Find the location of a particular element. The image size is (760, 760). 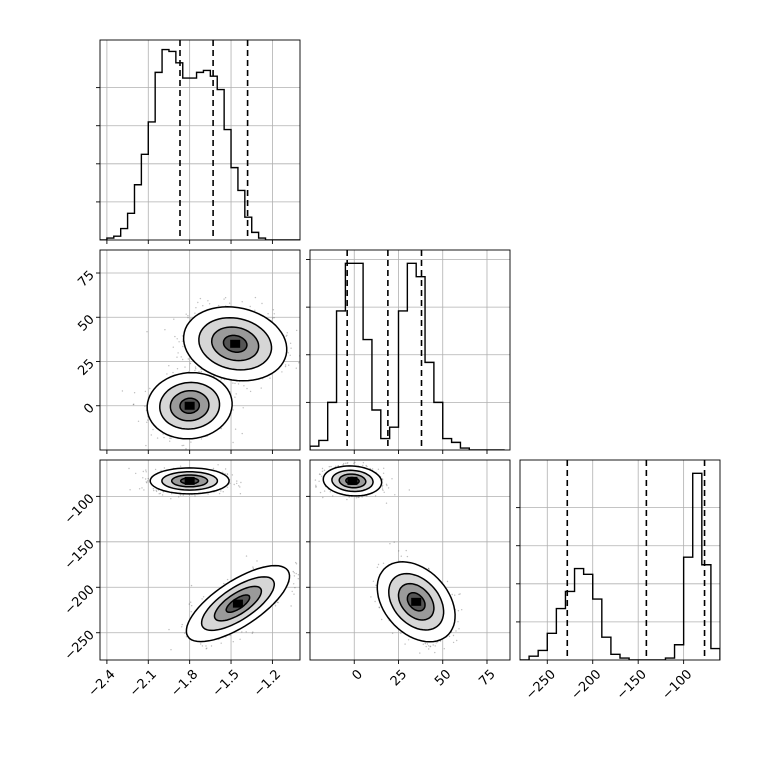

x-tick-label: −200 is located at coordinates (587, 685).